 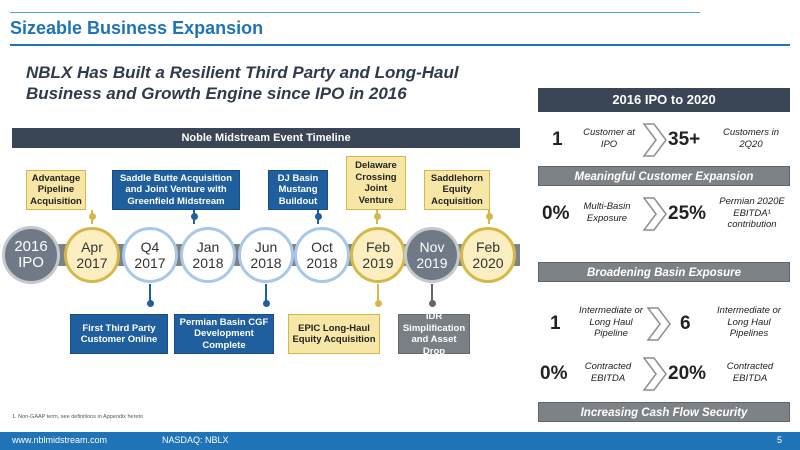 I want to click on event-permian-cgf: Permian Basin CGF Development Complete, so click(x=224, y=334).